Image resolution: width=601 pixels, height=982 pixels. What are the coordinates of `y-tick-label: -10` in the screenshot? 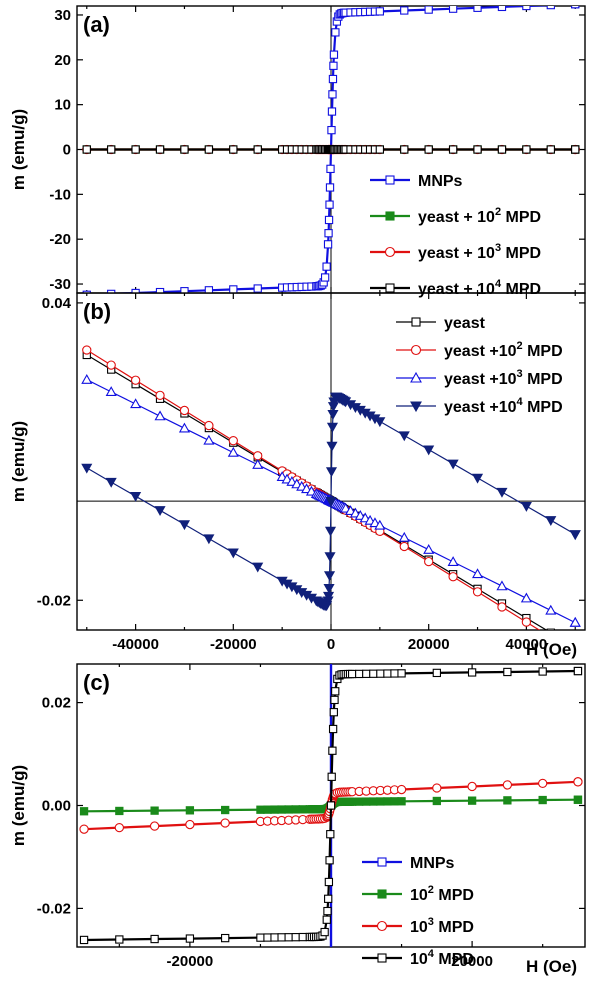 It's located at (60, 194).